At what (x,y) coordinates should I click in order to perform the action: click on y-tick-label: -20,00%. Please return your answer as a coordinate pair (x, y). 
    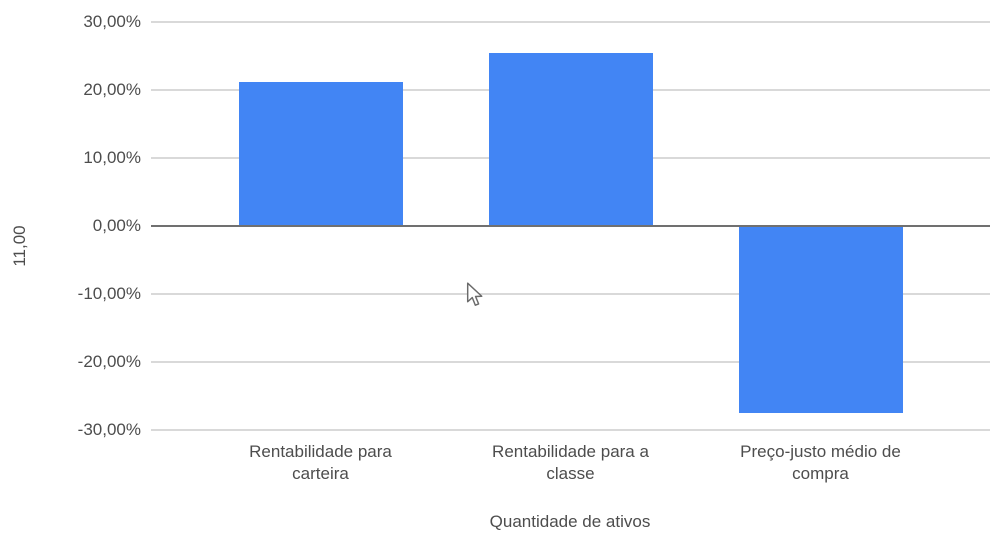
    Looking at the image, I should click on (109, 361).